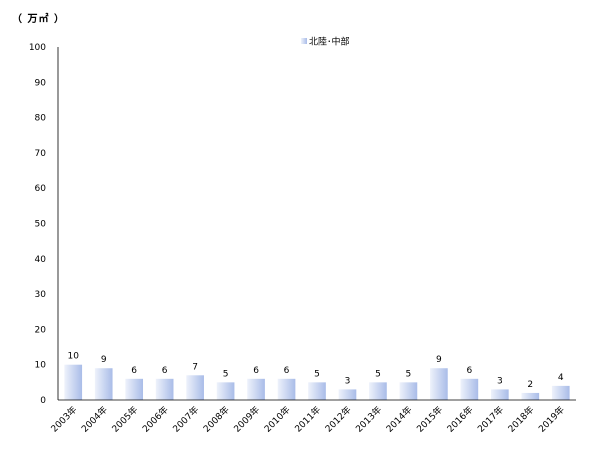  What do you see at coordinates (155, 419) in the screenshot?
I see `x-tick-label: 2006年` at bounding box center [155, 419].